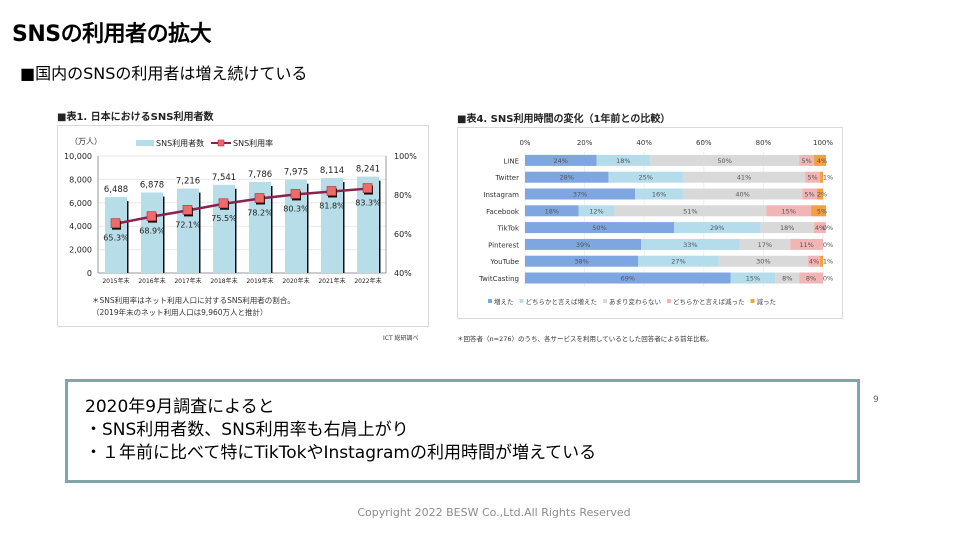 This screenshot has height=540, width=960. Describe the element at coordinates (503, 245) in the screenshot. I see `category-label: Pinterest` at that location.